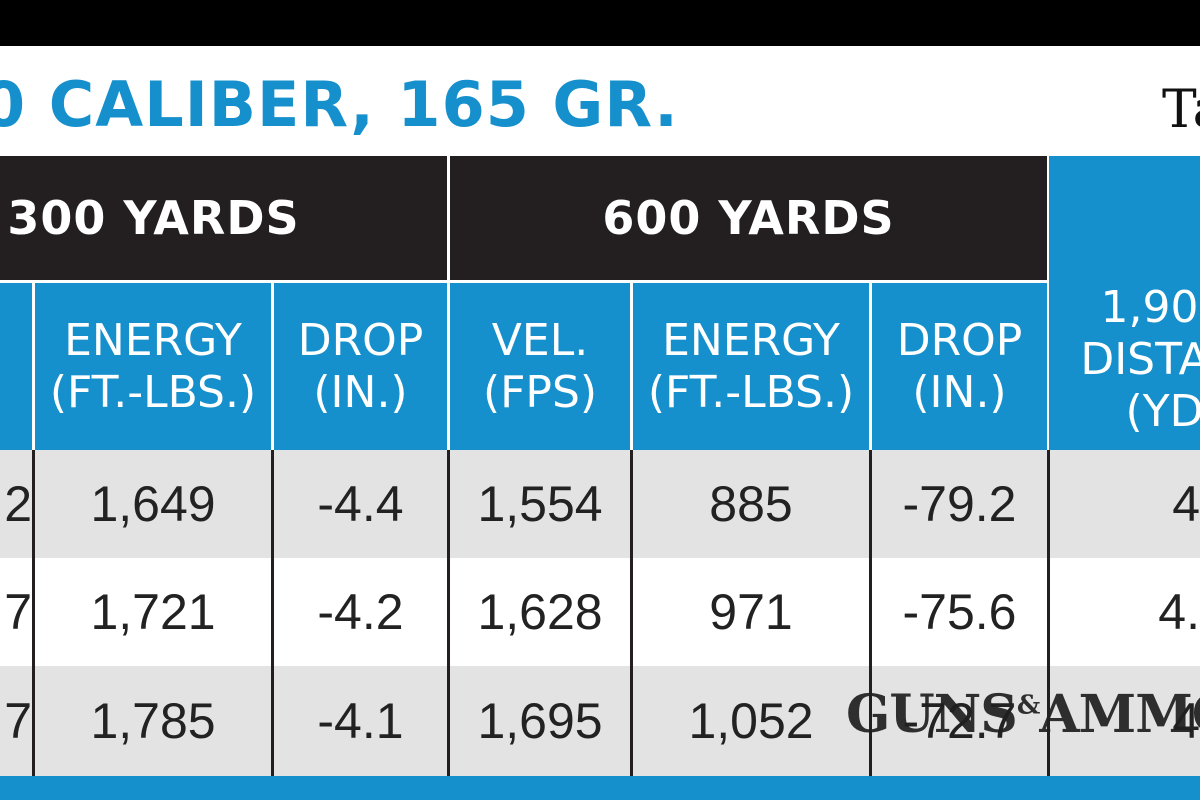 The width and height of the screenshot is (1200, 800). Describe the element at coordinates (360, 612) in the screenshot. I see `cell-drop300: -4.2` at that location.